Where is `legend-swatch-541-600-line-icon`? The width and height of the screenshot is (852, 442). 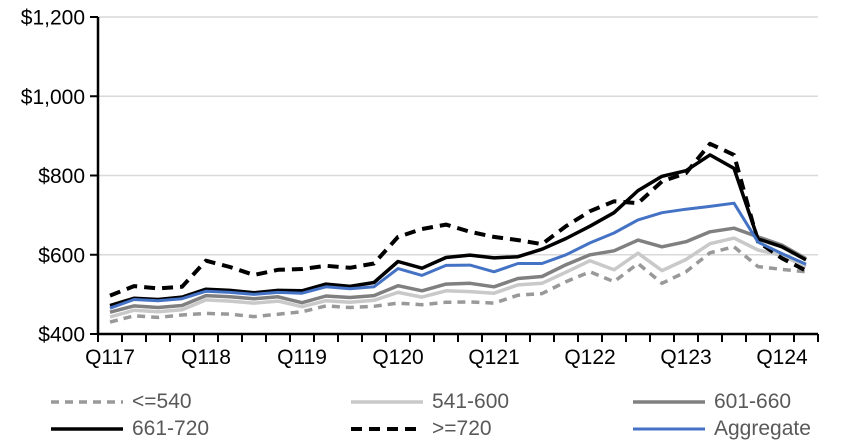
legend-swatch-541-600-line-icon is located at coordinates (387, 402).